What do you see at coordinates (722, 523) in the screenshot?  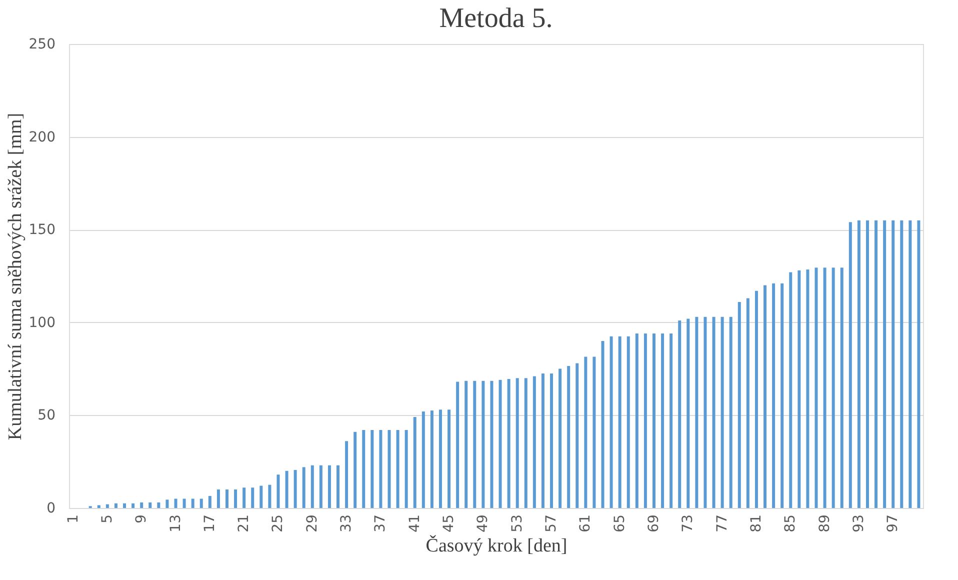 I see `x-tick-label: 77` at bounding box center [722, 523].